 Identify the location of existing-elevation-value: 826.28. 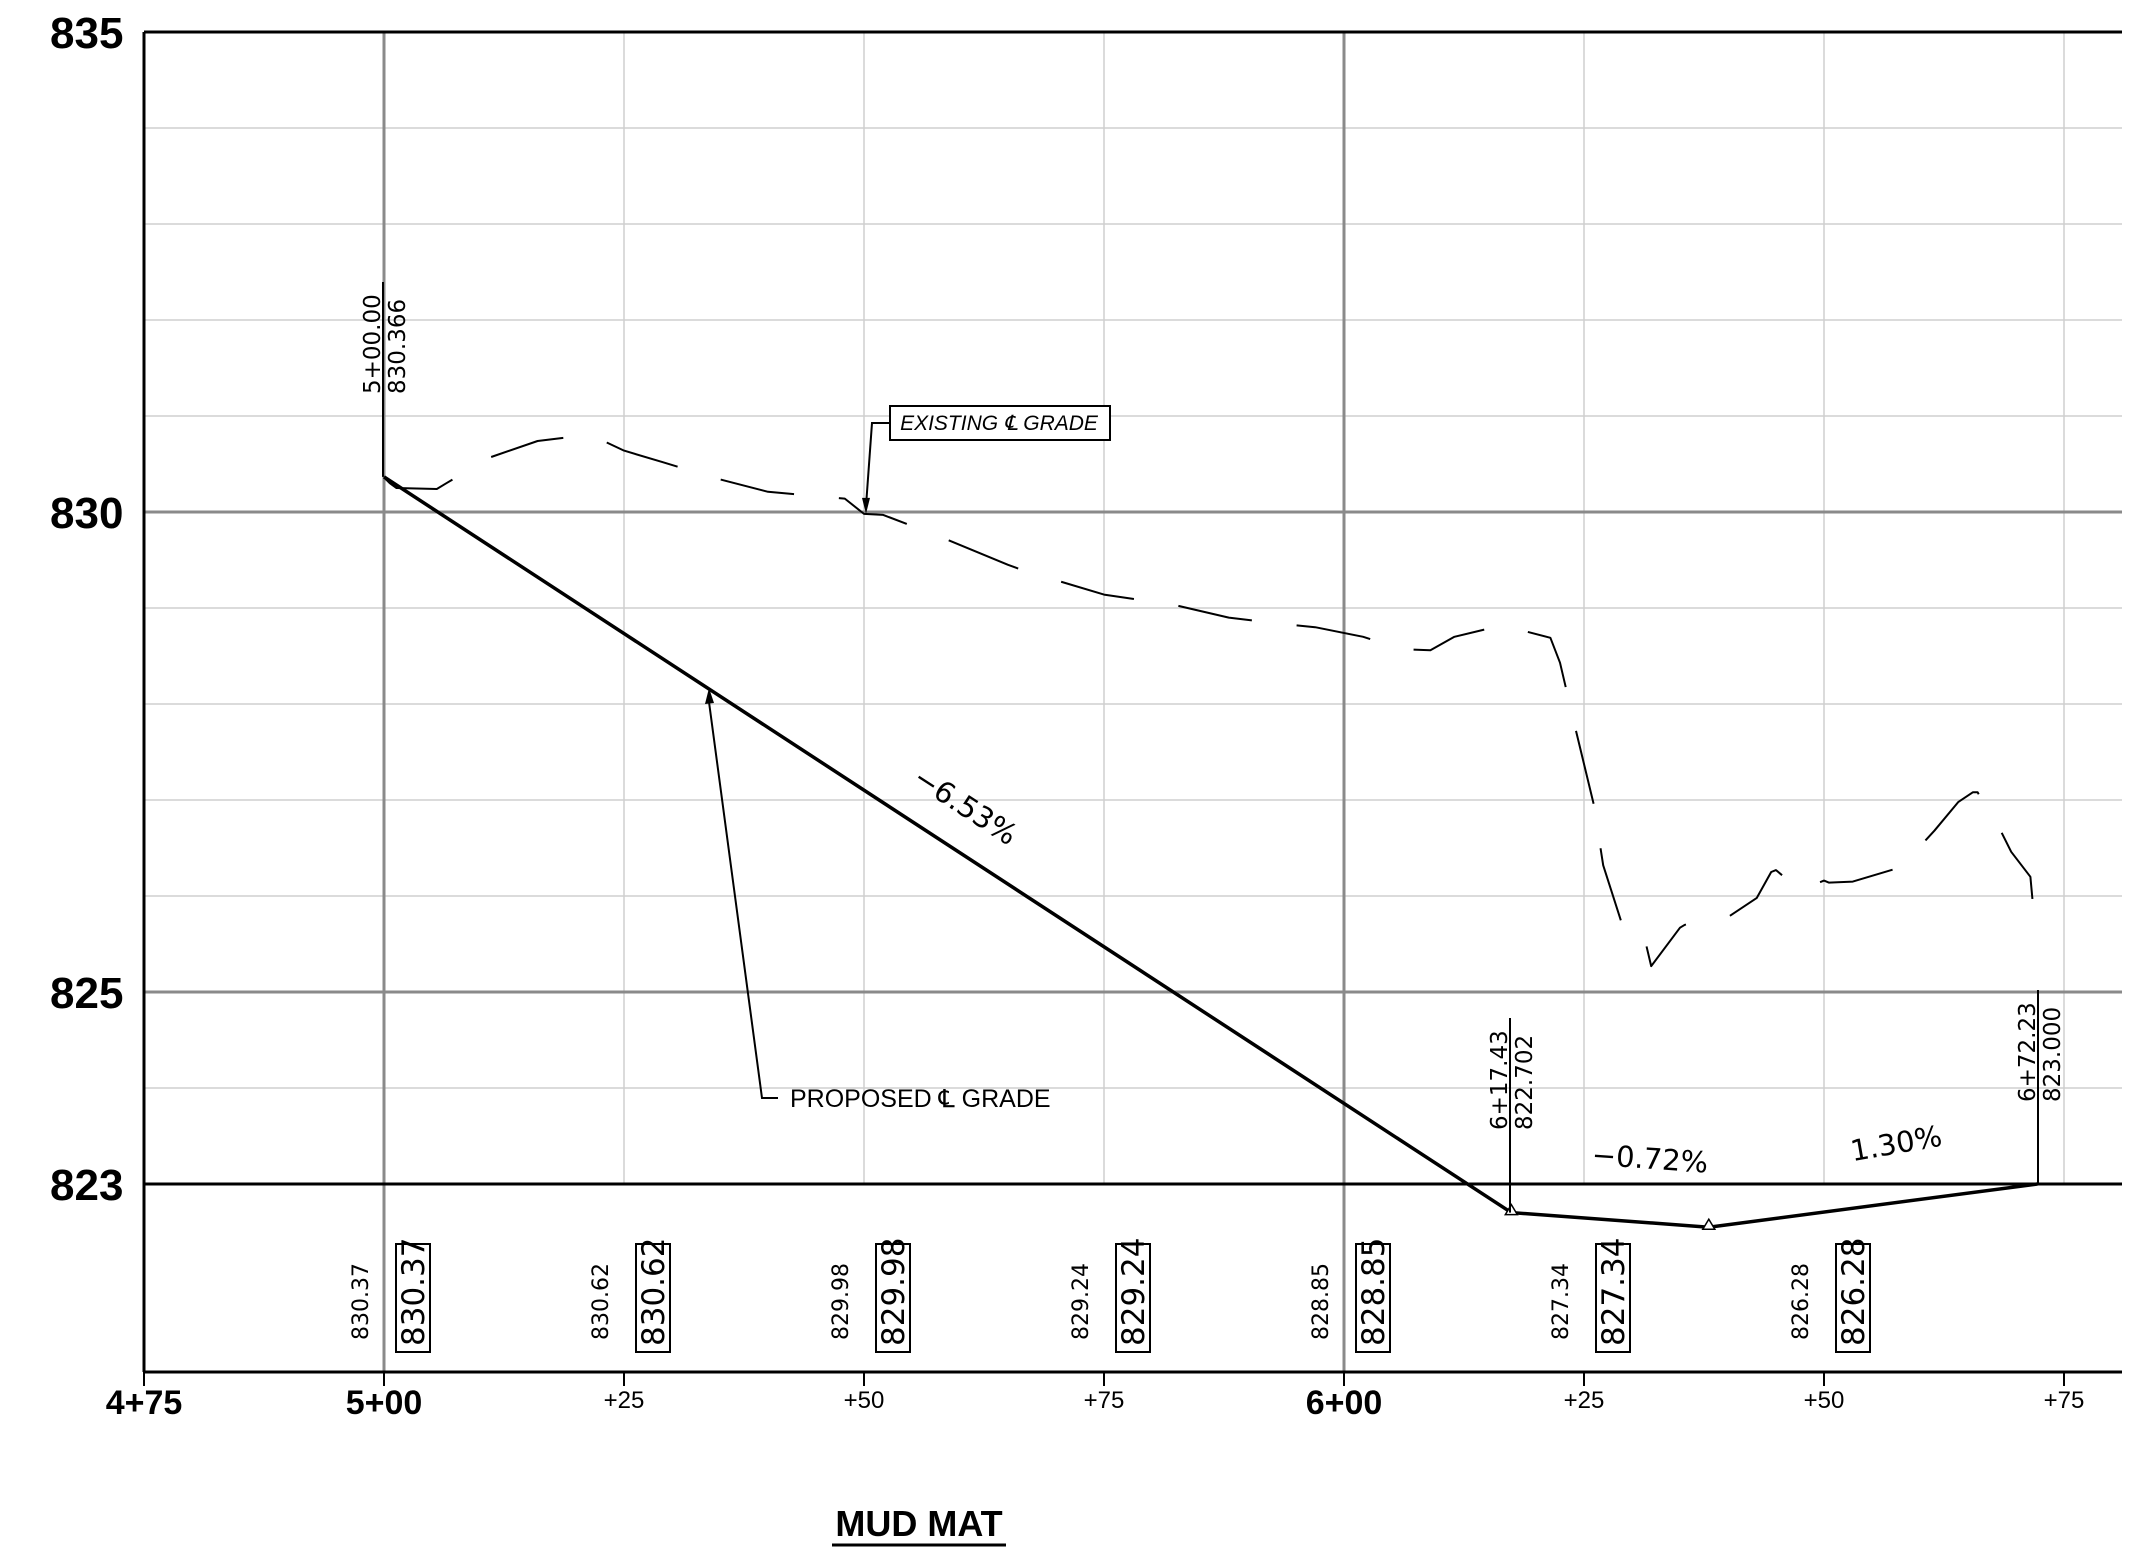
(1801, 1301).